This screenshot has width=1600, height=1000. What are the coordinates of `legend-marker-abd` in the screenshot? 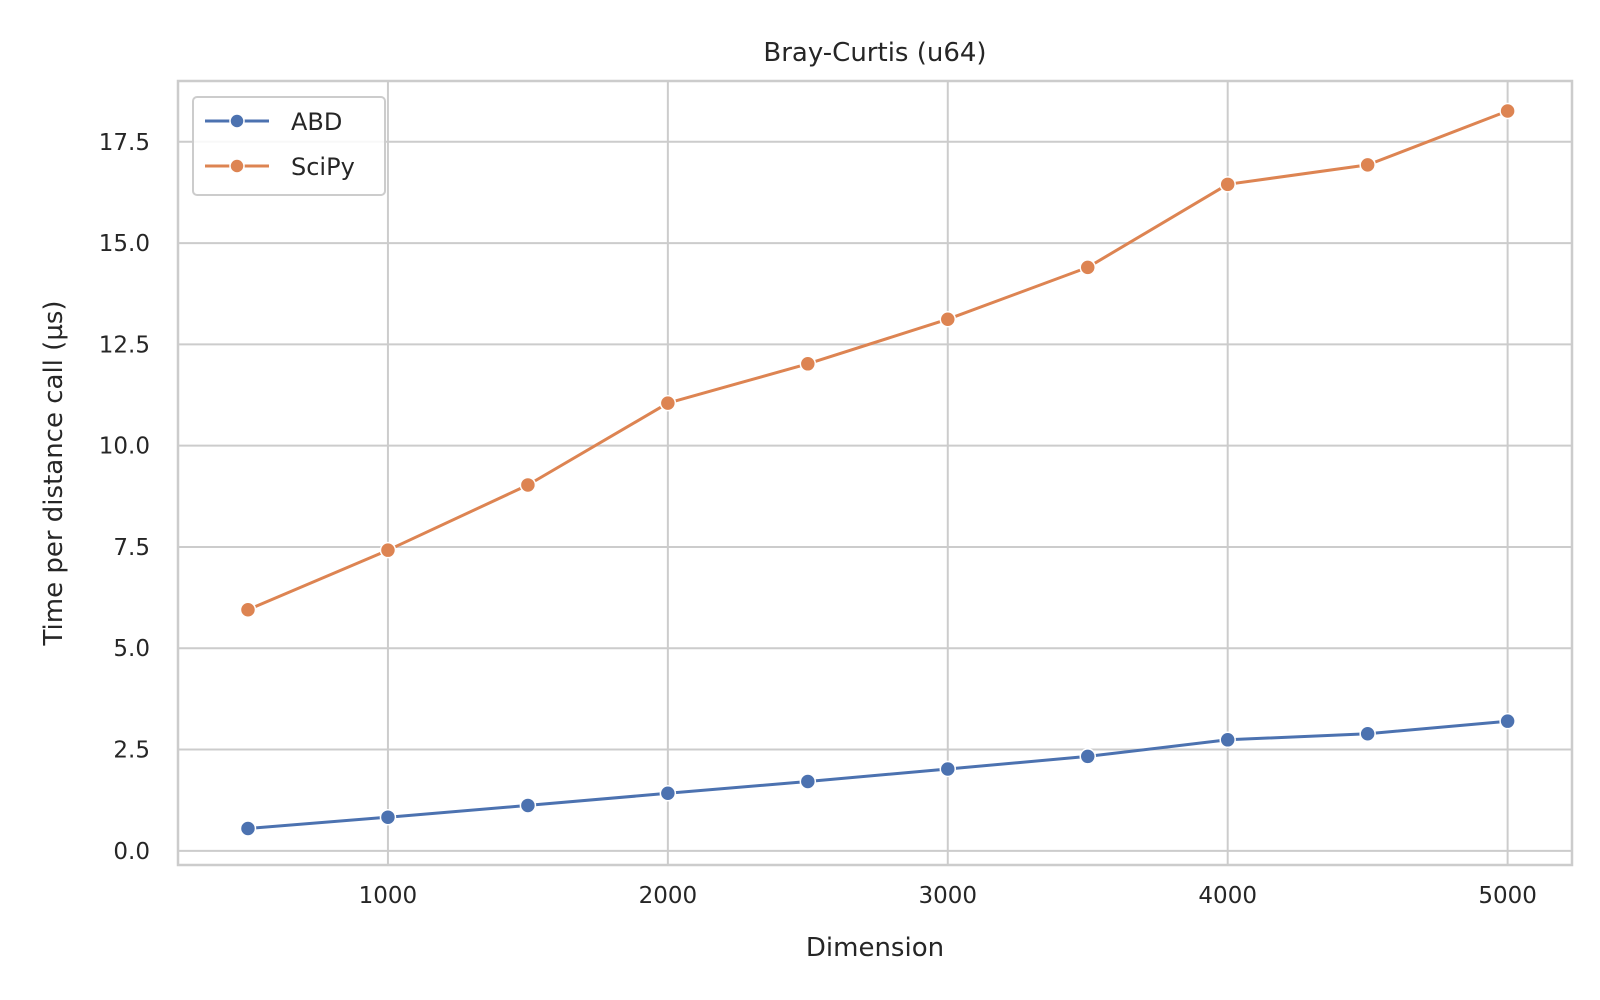 It's located at (237, 121).